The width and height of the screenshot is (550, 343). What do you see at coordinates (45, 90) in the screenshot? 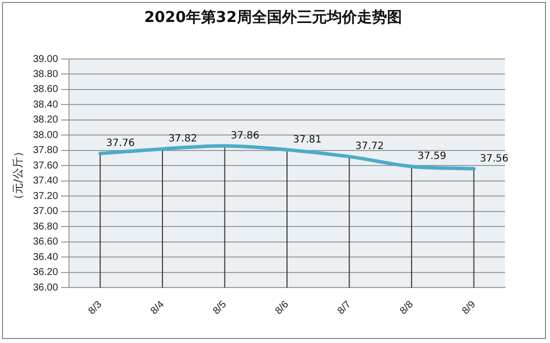
I see `y-tick-label: 38.60` at bounding box center [45, 90].